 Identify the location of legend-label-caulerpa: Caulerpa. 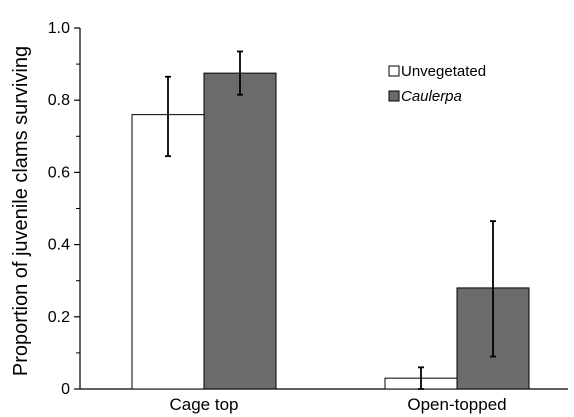
(431, 96).